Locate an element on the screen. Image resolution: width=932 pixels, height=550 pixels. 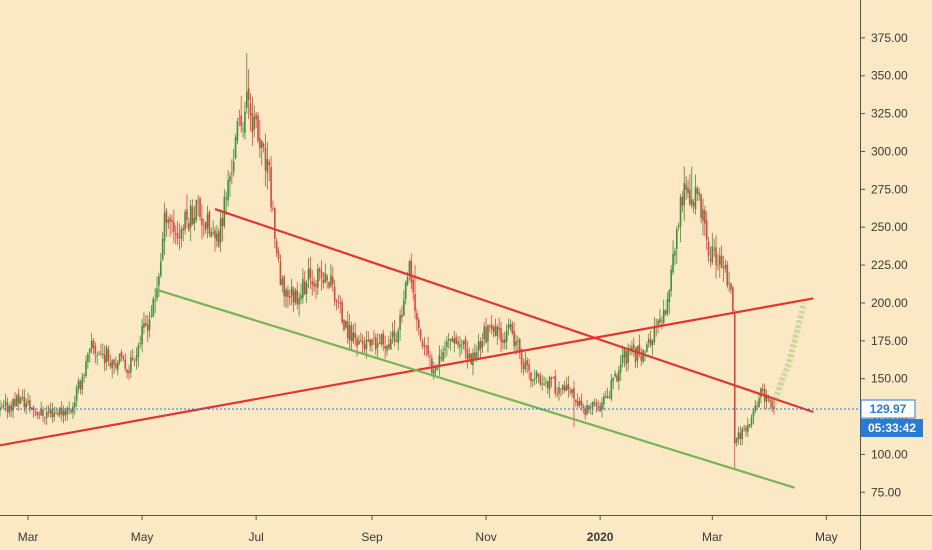
y-tick-label: 100.00 is located at coordinates (889, 454).